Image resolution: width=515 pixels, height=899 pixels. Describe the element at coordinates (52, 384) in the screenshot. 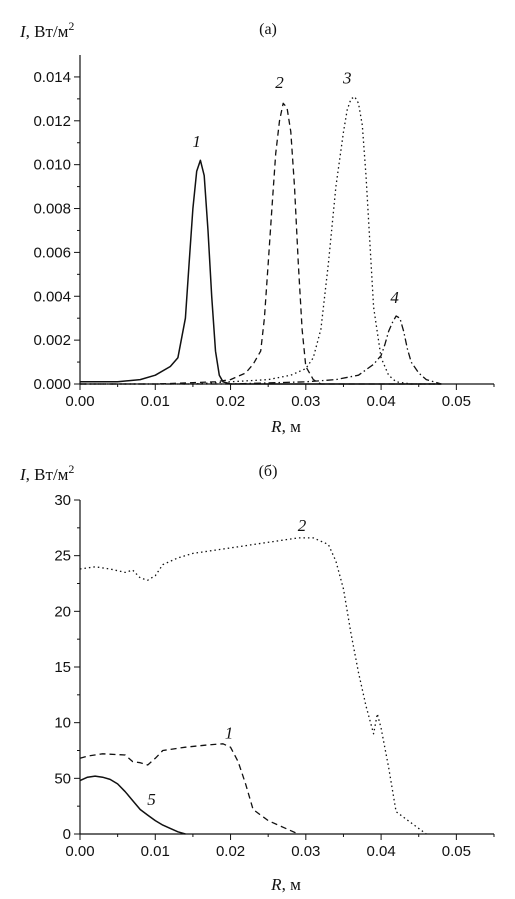

I see `chartA-y-tick-label: 0.000` at that location.